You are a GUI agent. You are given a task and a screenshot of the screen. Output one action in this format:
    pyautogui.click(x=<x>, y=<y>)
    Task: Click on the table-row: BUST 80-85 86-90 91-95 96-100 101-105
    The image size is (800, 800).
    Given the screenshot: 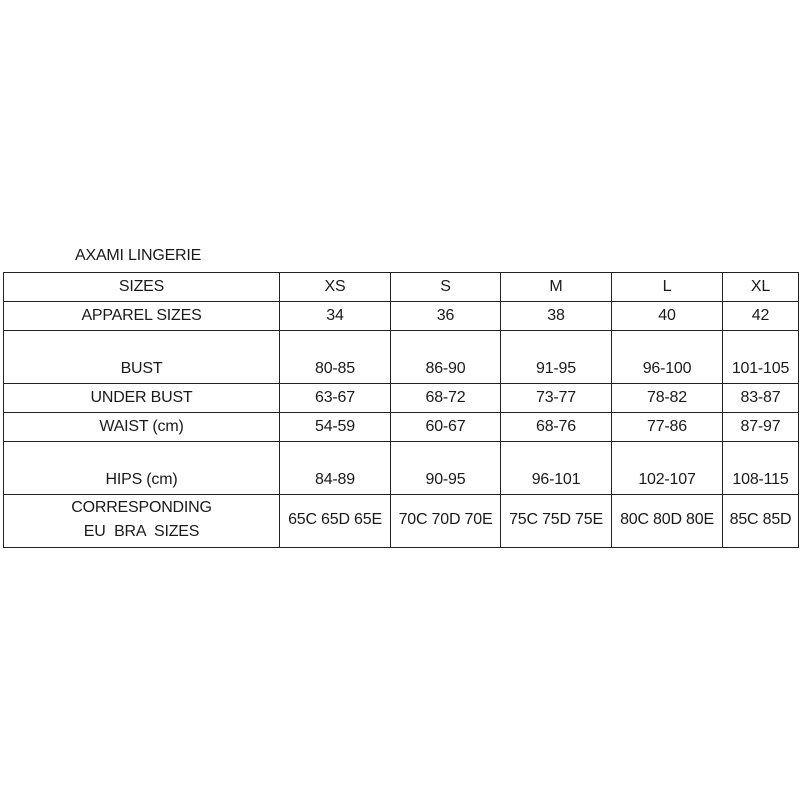 What is the action you would take?
    pyautogui.click(x=401, y=357)
    